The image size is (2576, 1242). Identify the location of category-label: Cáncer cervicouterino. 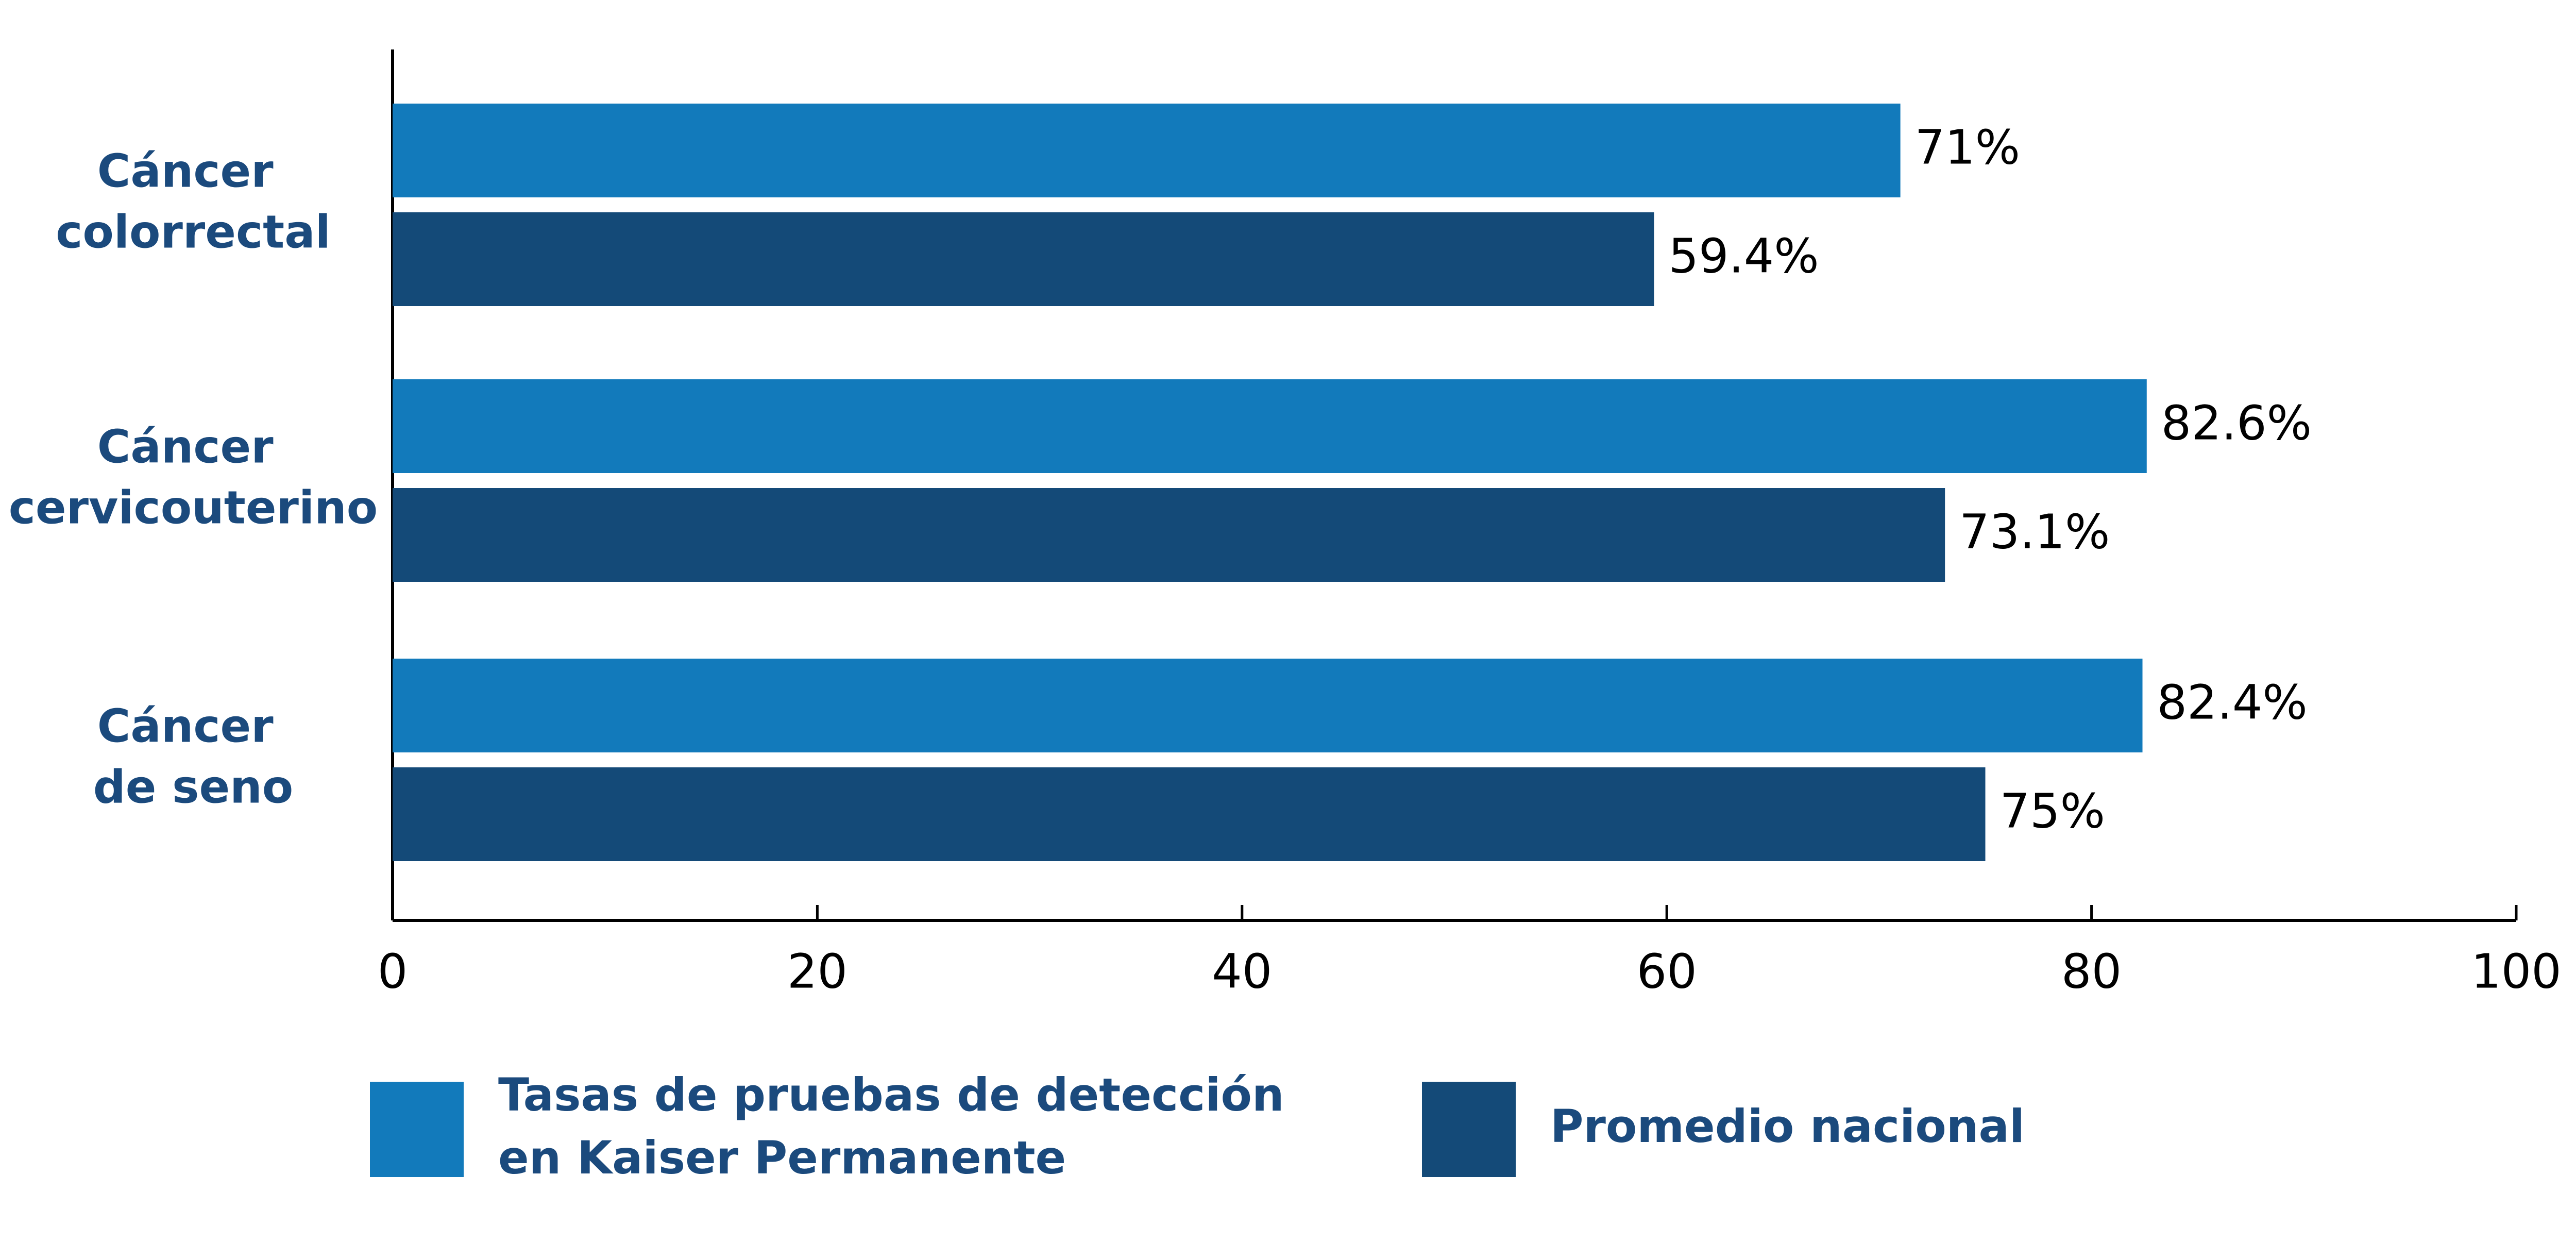
(193, 477).